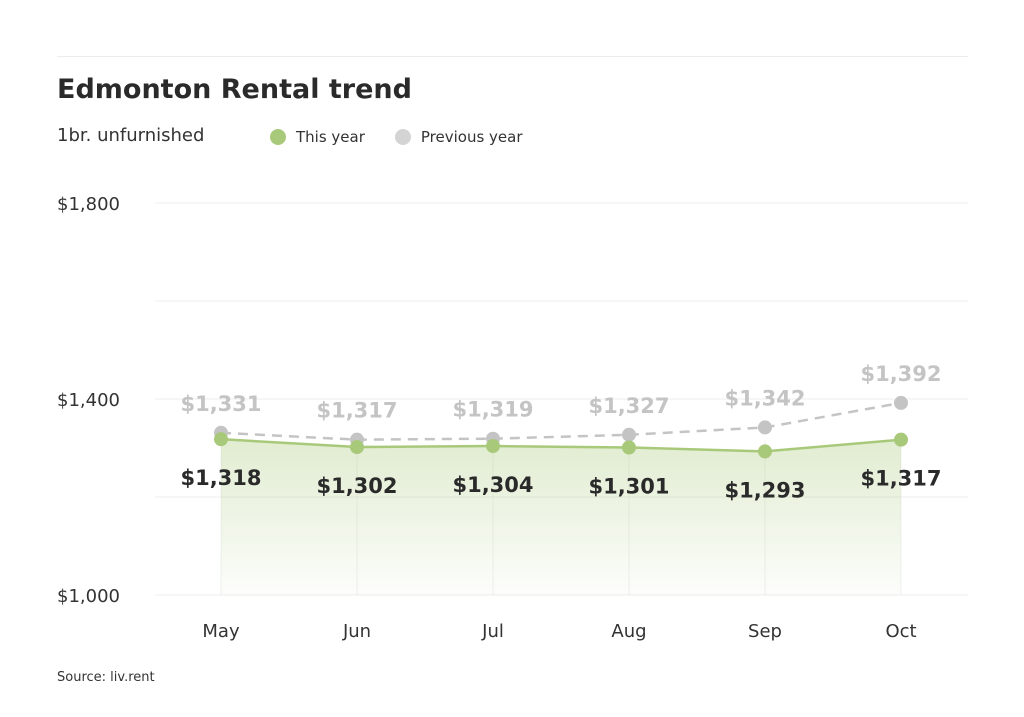 The height and width of the screenshot is (717, 1024). Describe the element at coordinates (492, 485) in the screenshot. I see `this-year-data-label: $1,304` at that location.